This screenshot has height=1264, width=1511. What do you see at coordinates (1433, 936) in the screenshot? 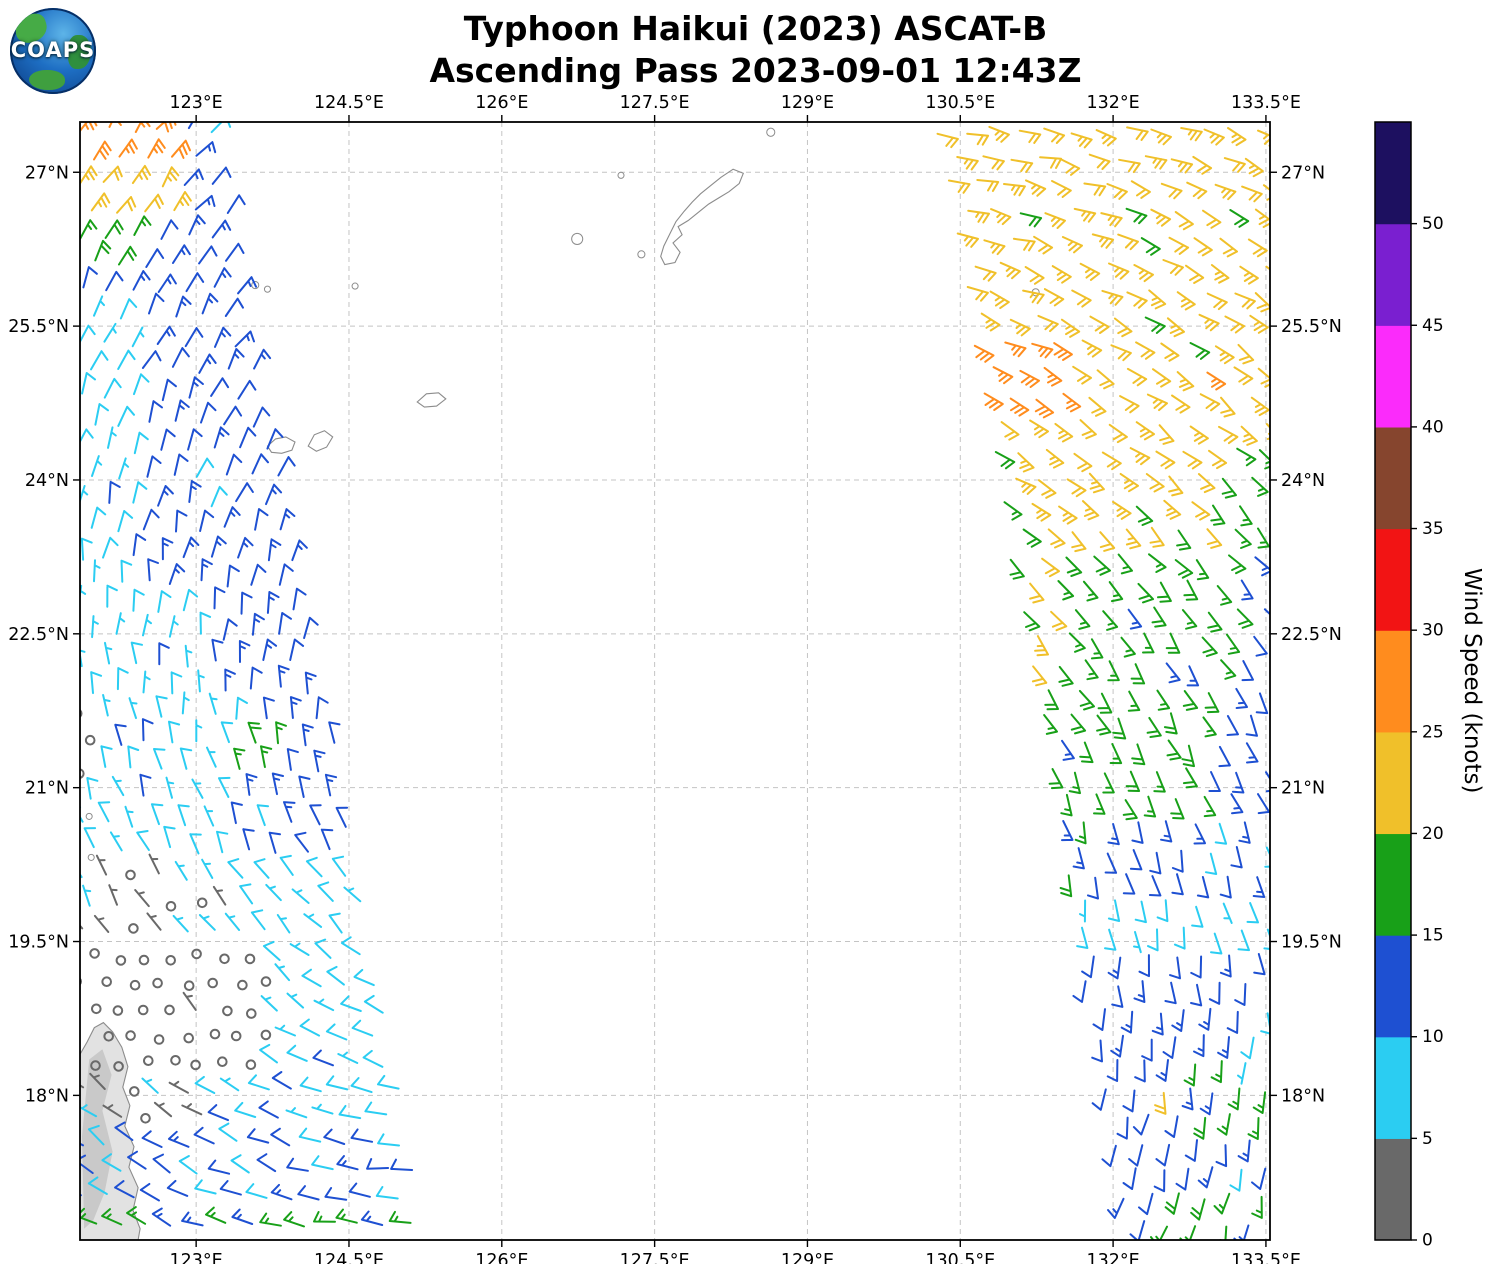
I see `colorbar-tick-label: 15` at bounding box center [1433, 936].